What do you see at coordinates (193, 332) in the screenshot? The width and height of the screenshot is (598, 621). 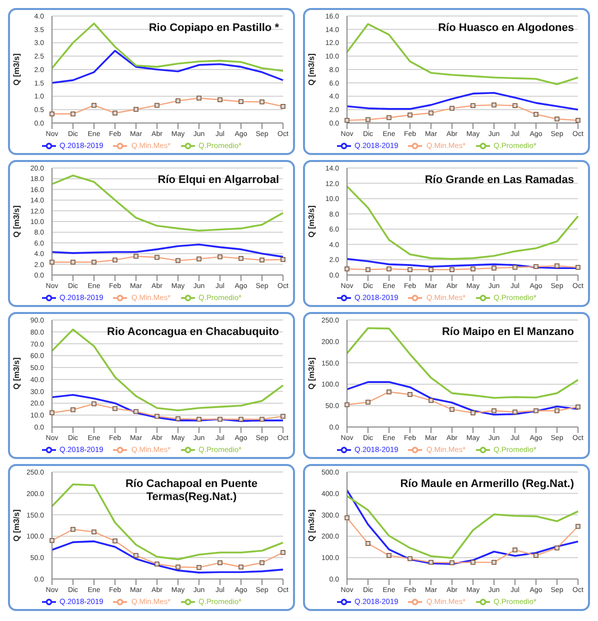 I see `text: Rio Aconcagua en Chacabuquito` at bounding box center [193, 332].